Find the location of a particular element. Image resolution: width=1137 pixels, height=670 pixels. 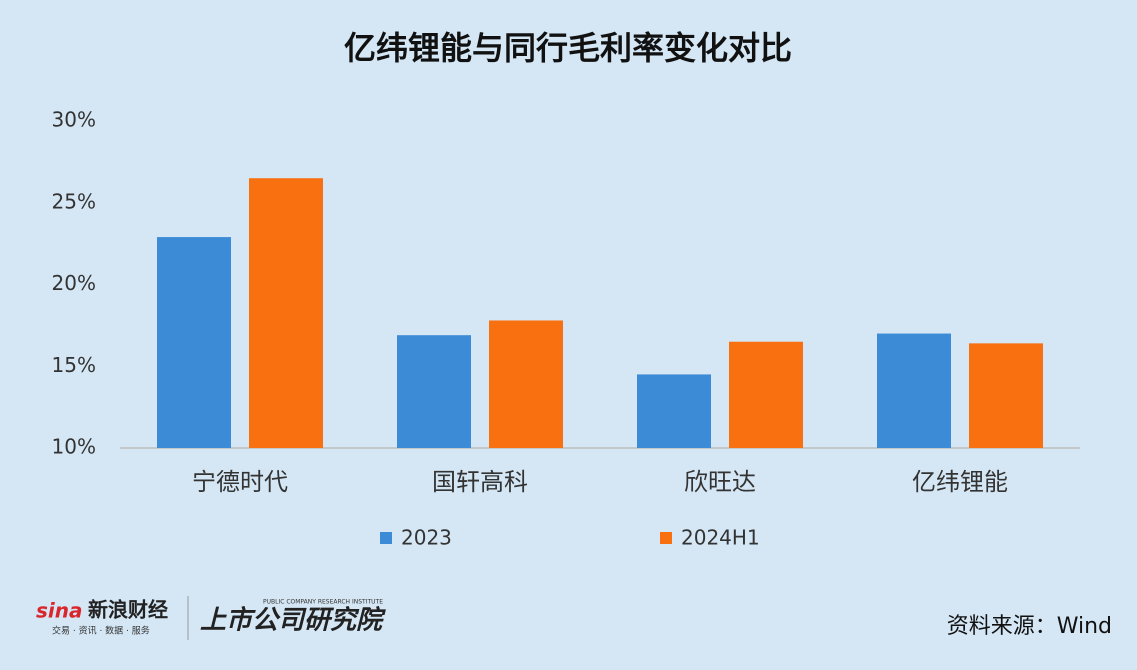

chart-title: 亿纬锂能与同行毛利率变化对比 is located at coordinates (568, 48).